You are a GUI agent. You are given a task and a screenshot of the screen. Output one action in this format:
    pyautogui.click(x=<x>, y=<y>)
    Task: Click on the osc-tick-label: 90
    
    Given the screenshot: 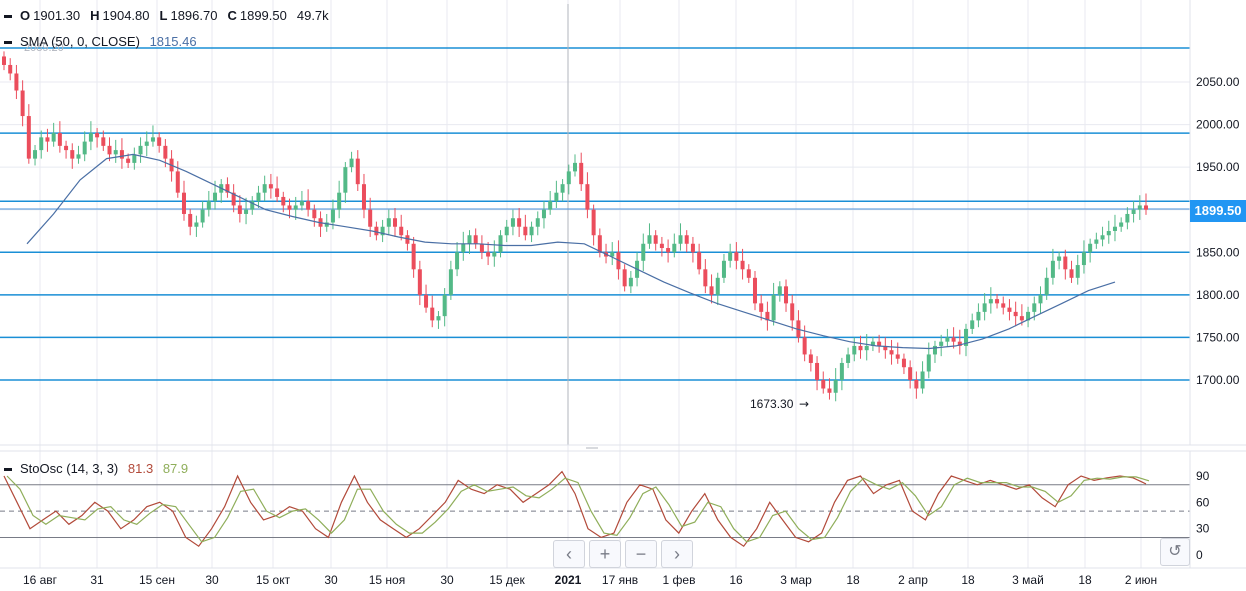 What is the action you would take?
    pyautogui.click(x=1203, y=476)
    